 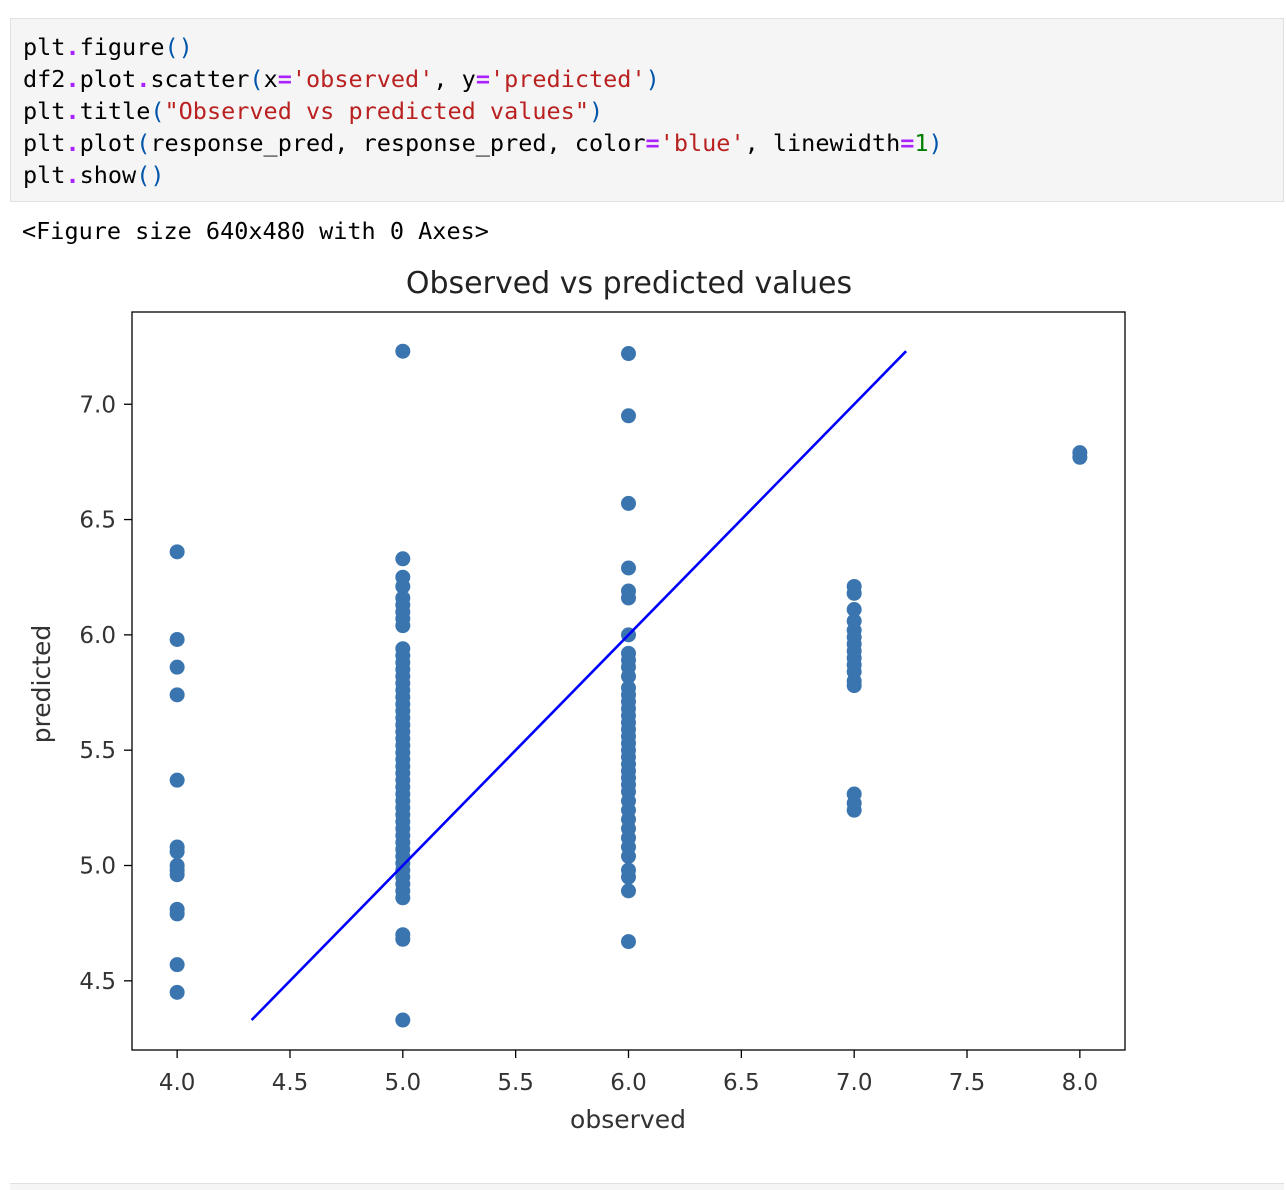 I want to click on x-tick-label: 5.5, so click(x=515, y=1083).